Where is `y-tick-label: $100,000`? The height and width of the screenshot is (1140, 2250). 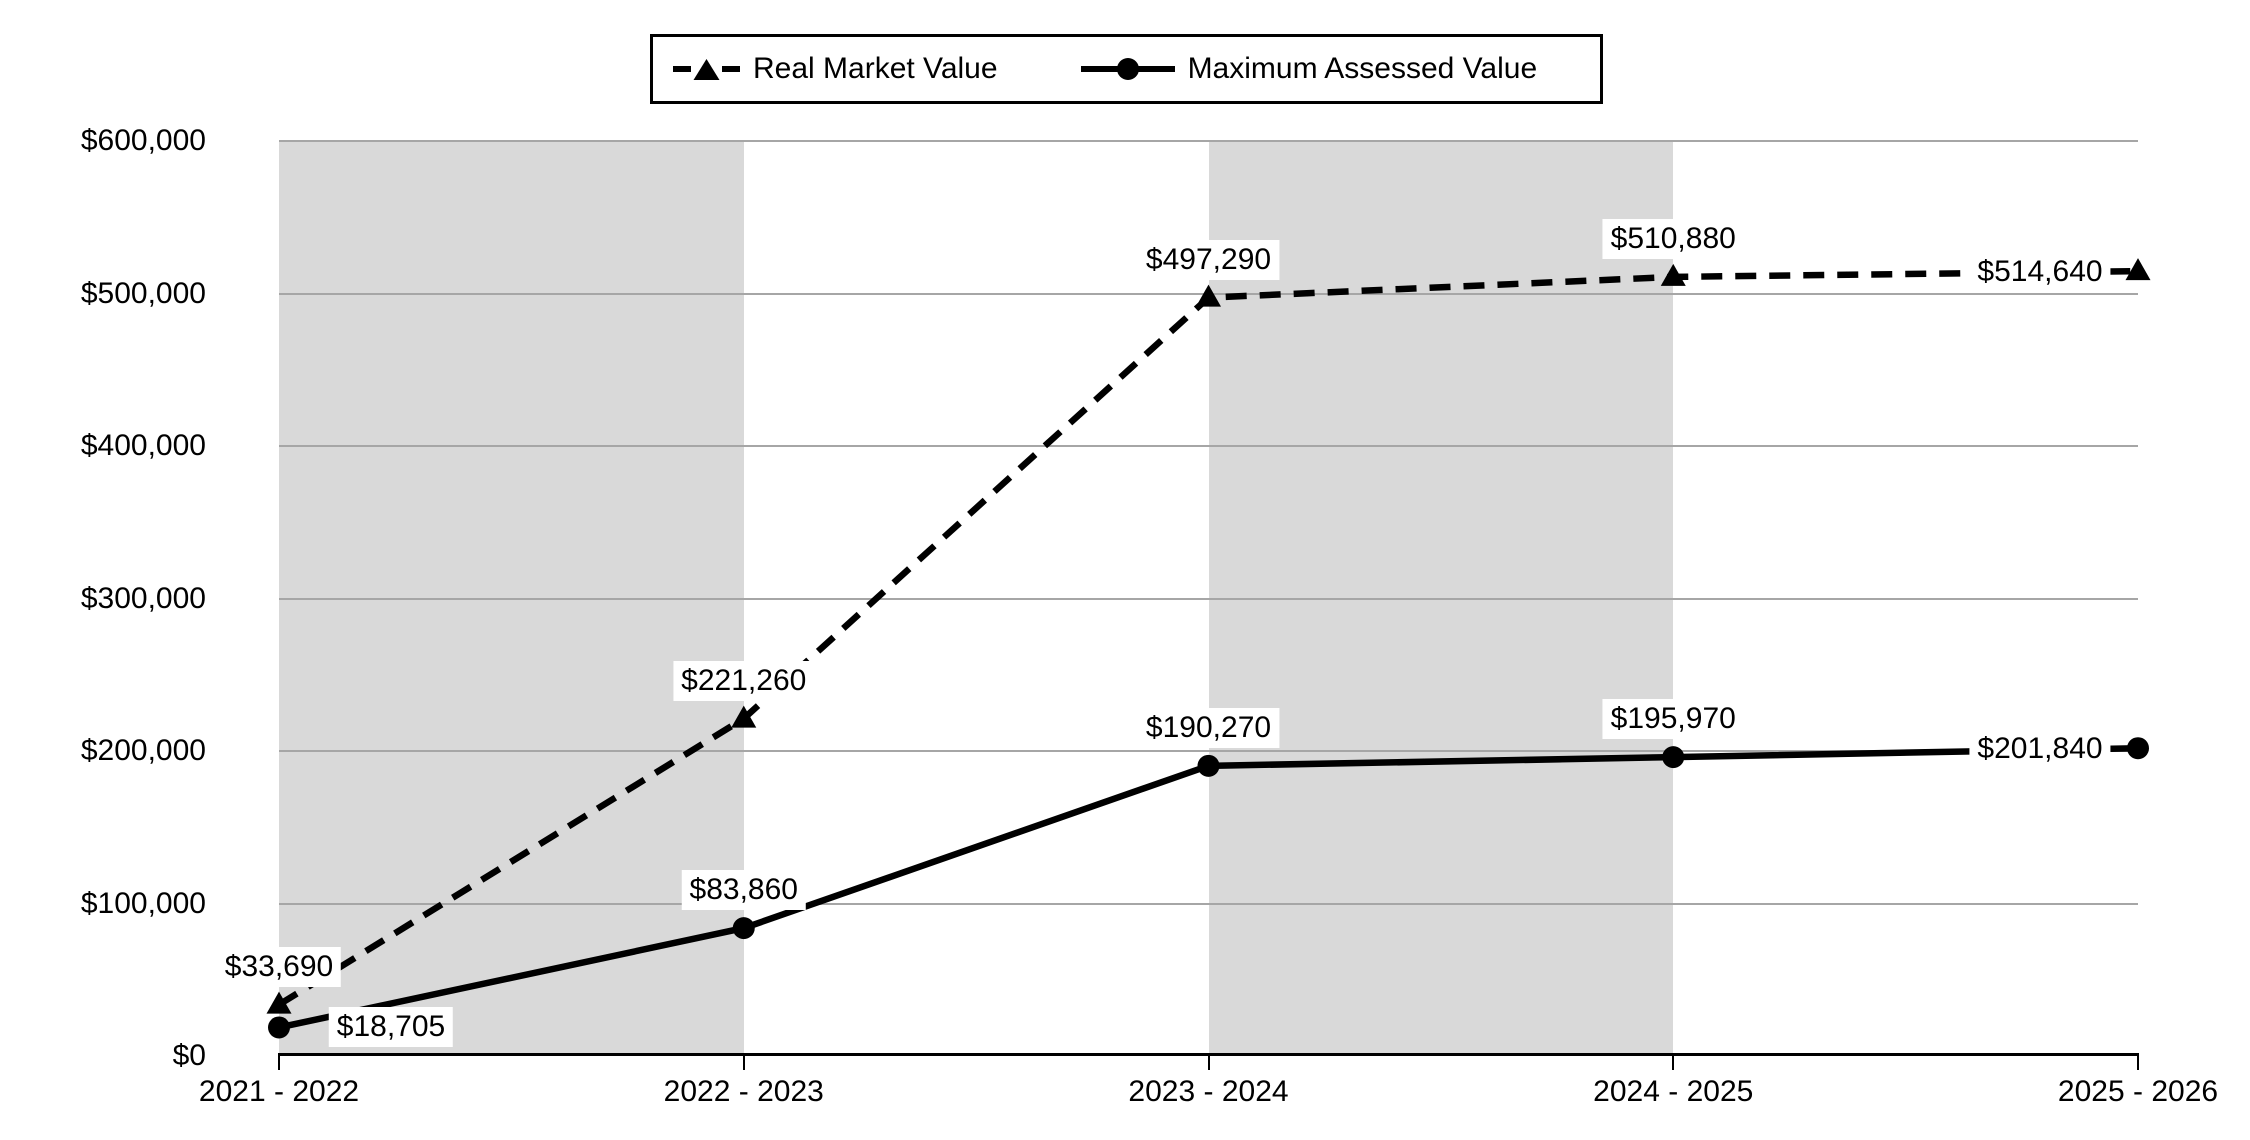 y-tick-label: $100,000 is located at coordinates (143, 903).